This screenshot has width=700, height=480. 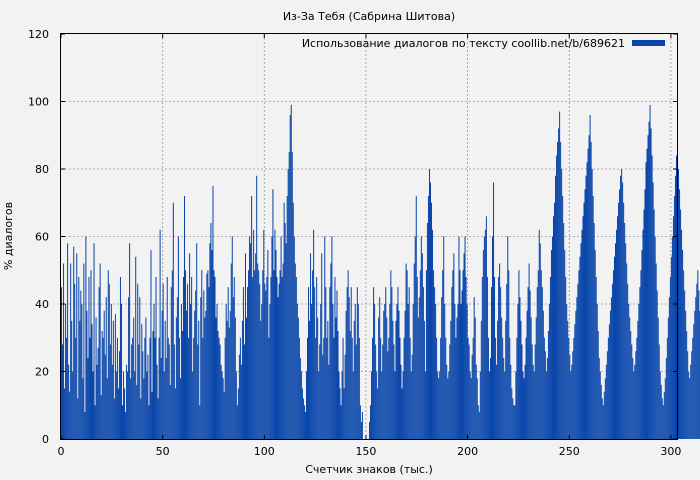 I want to click on x-tick-label: 250, so click(x=569, y=451).